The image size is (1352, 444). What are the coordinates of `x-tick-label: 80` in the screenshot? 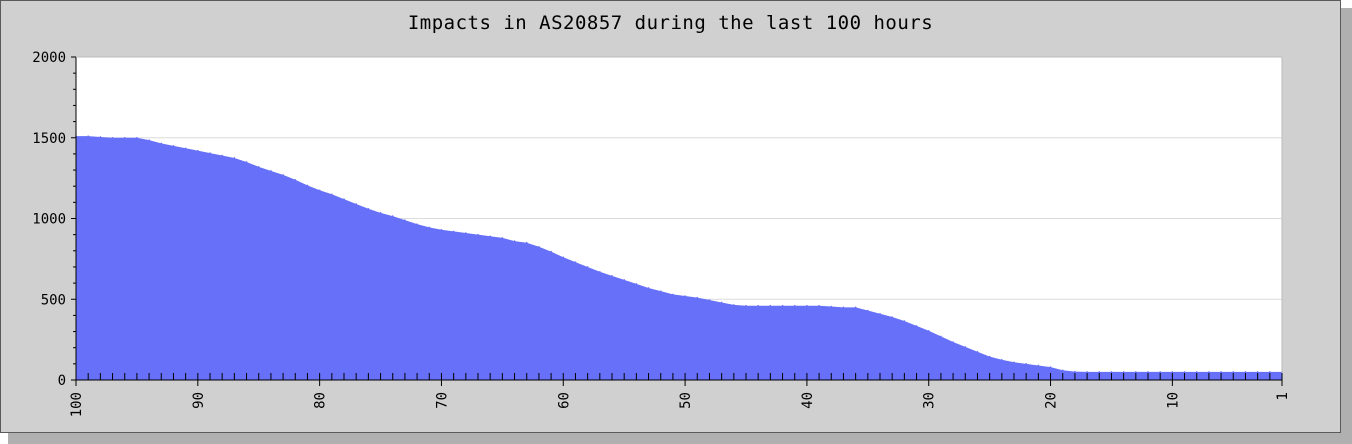 It's located at (321, 400).